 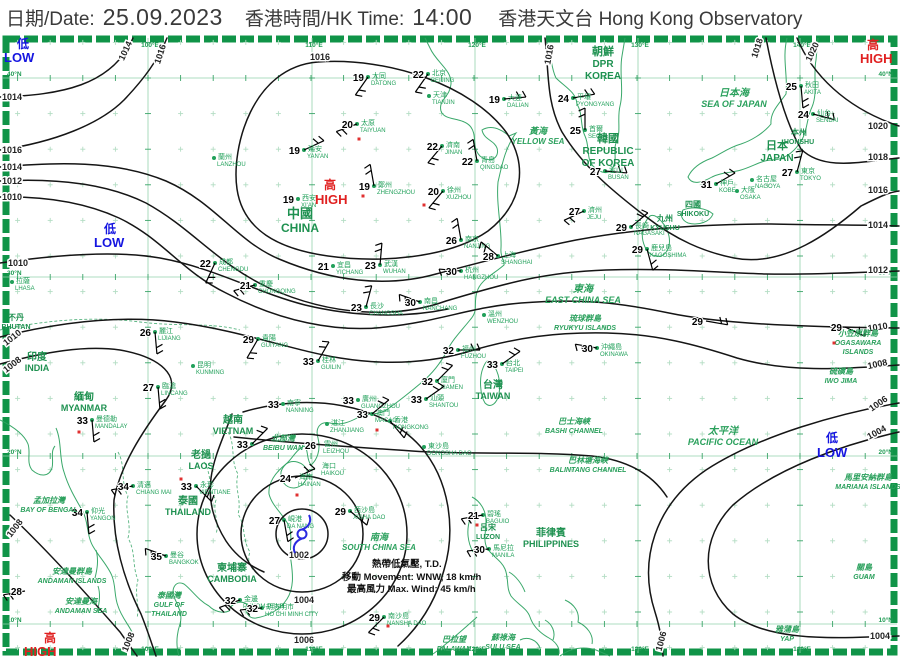 I want to click on svg-text: KOBE, so click(x=727, y=191).